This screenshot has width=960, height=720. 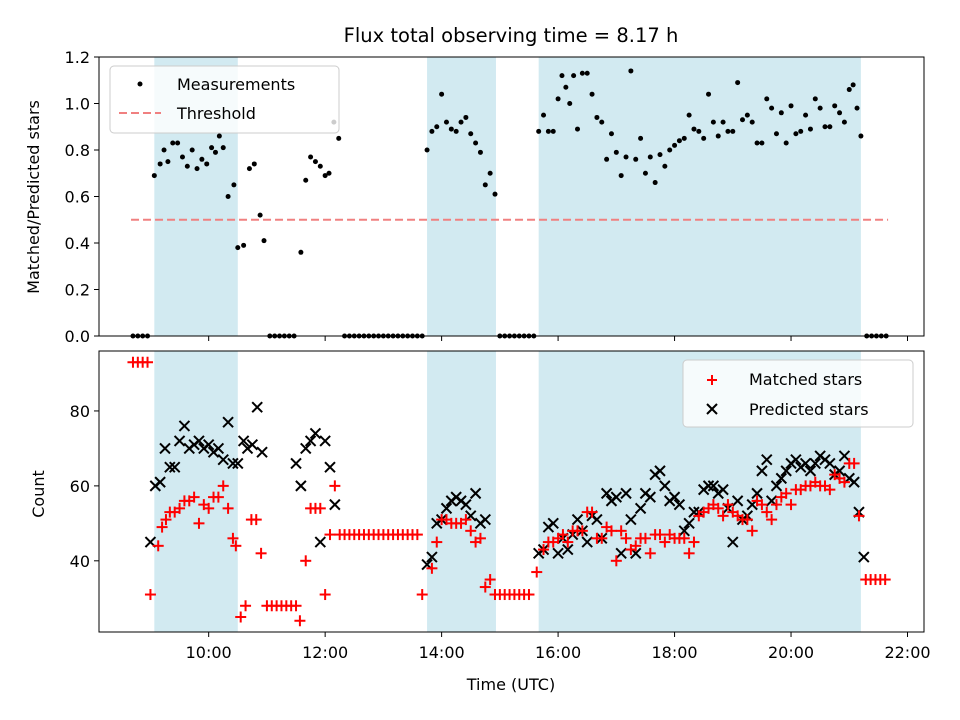 What do you see at coordinates (442, 652) in the screenshot?
I see `x-tick-label: 14:00` at bounding box center [442, 652].